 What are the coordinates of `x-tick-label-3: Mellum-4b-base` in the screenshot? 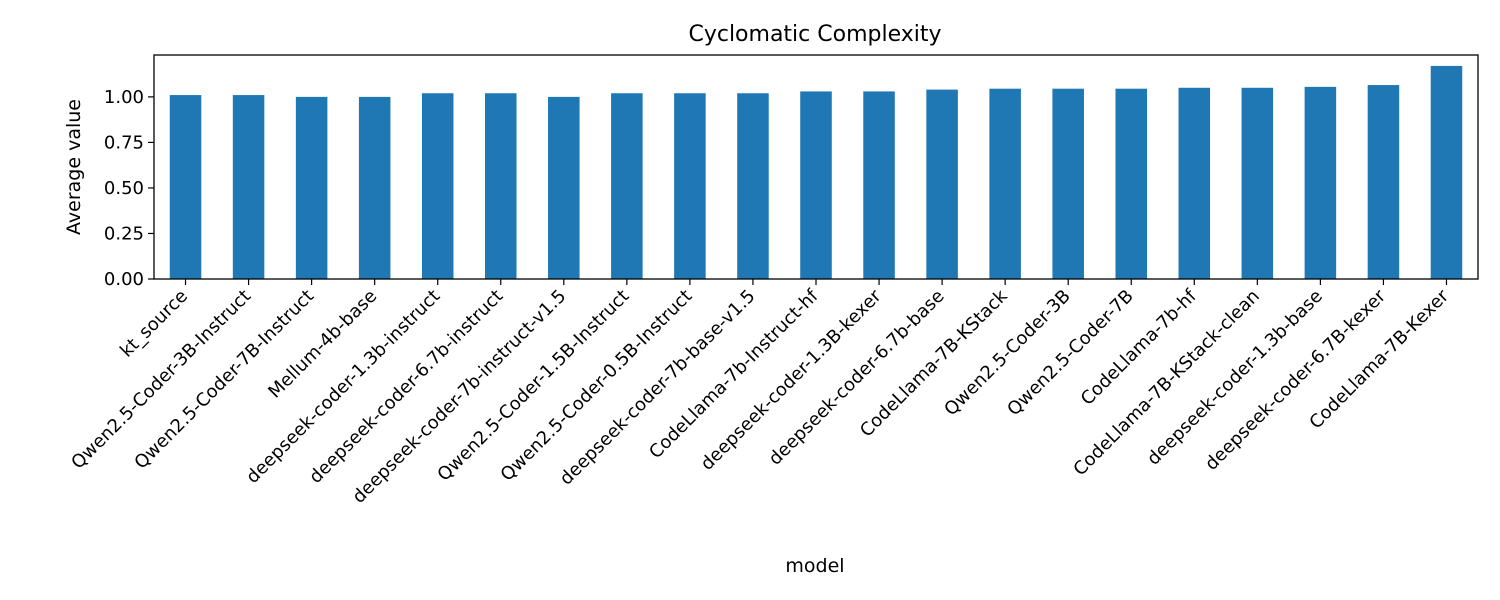 It's located at (322, 344).